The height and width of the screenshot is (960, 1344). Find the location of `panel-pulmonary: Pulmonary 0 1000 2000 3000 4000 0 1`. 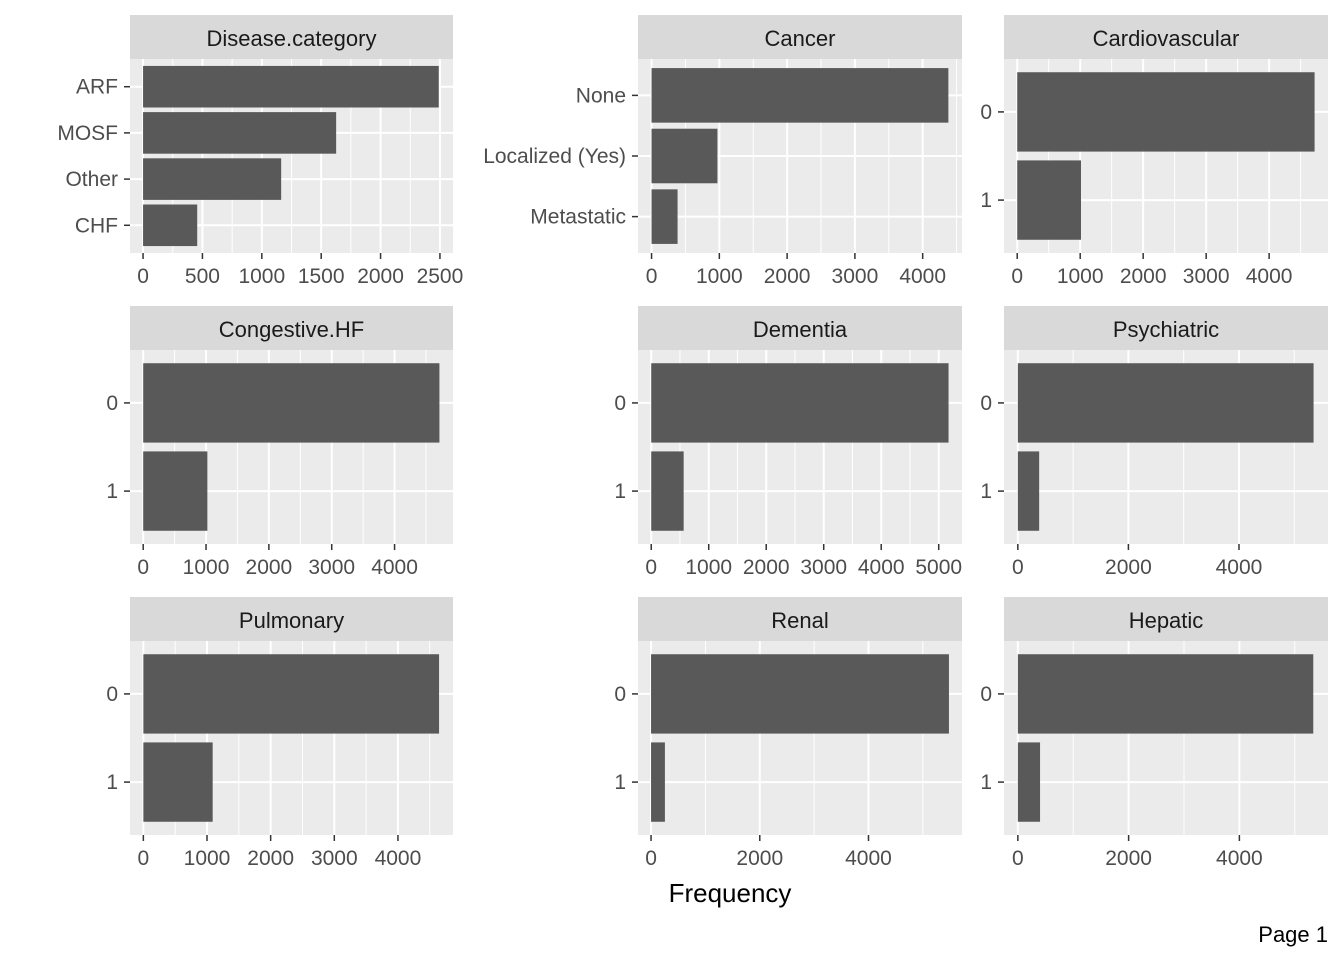

panel-pulmonary: Pulmonary 0 1000 2000 3000 4000 0 1 is located at coordinates (279, 733).